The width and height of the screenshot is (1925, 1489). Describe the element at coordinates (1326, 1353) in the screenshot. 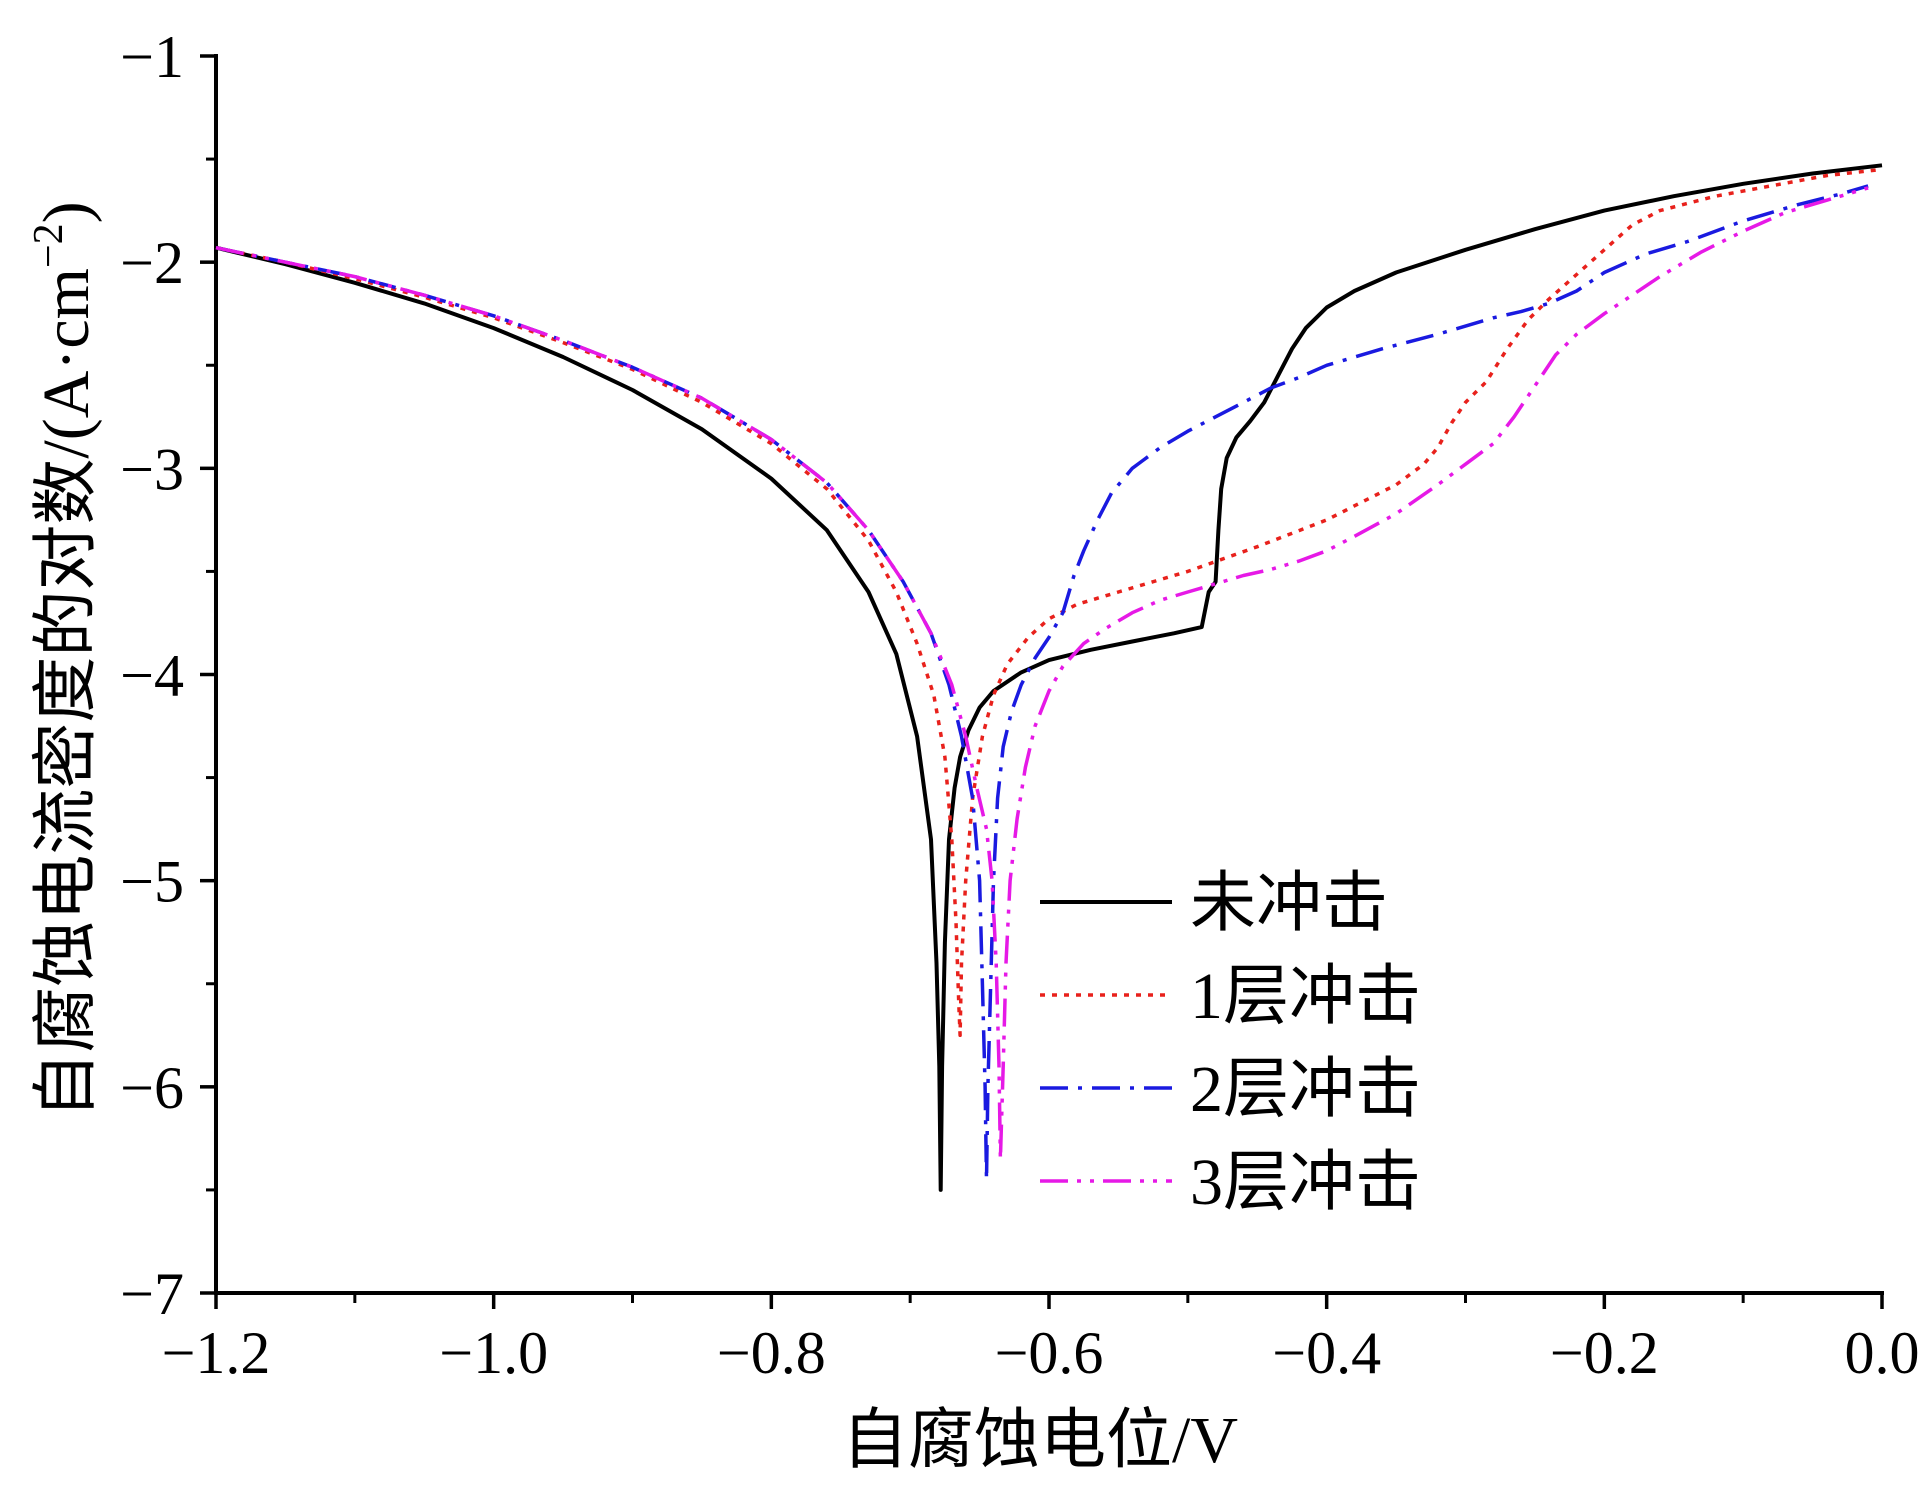

I see `x-tick-label: −0.4` at that location.